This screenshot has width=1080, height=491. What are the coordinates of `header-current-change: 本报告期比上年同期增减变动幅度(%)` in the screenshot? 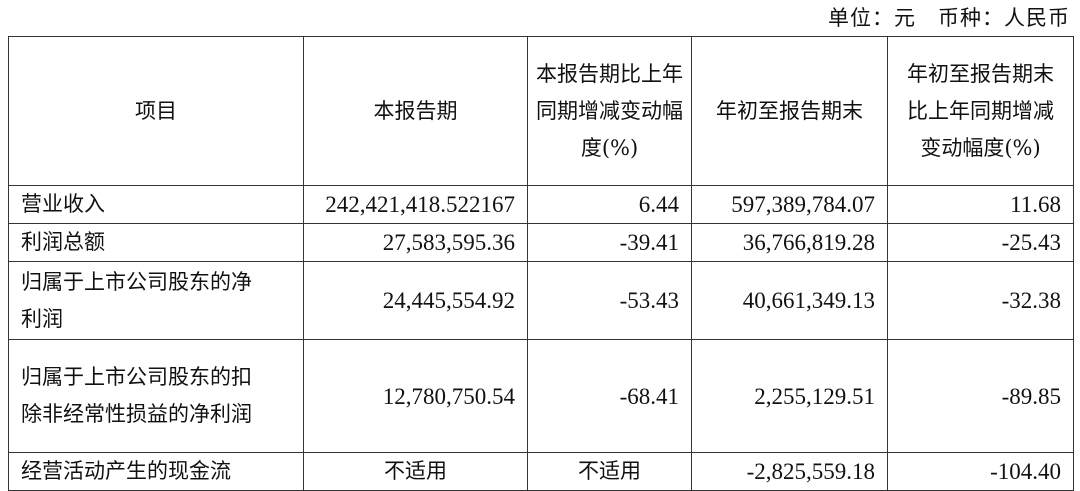 It's located at (609, 111).